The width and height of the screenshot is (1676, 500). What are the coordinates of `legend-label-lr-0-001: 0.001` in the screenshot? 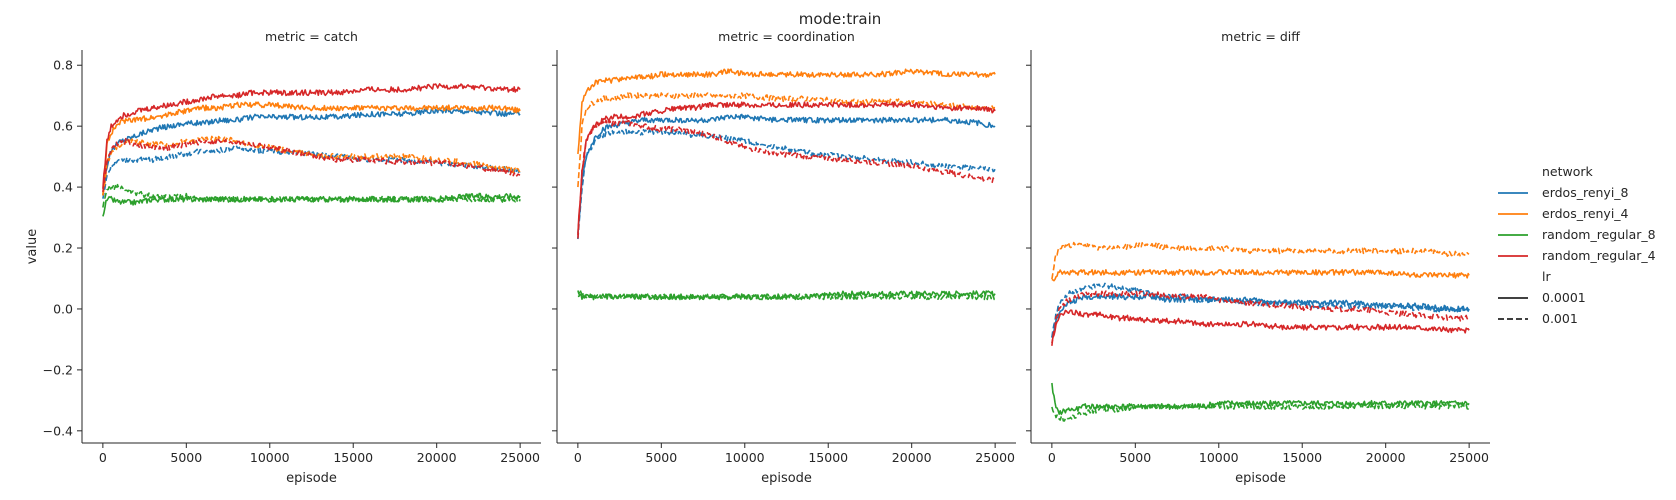 It's located at (1560, 318).